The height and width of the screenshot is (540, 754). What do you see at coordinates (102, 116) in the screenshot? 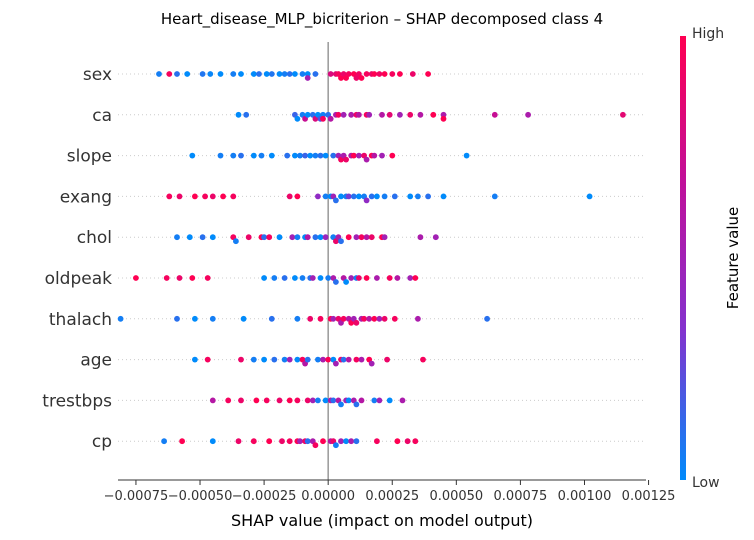
I see `feature-label-ca: ca` at bounding box center [102, 116].